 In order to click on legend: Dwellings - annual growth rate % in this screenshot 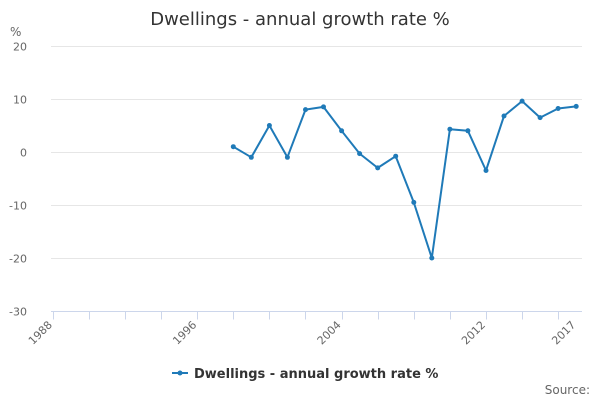, I will do `click(305, 374)`.